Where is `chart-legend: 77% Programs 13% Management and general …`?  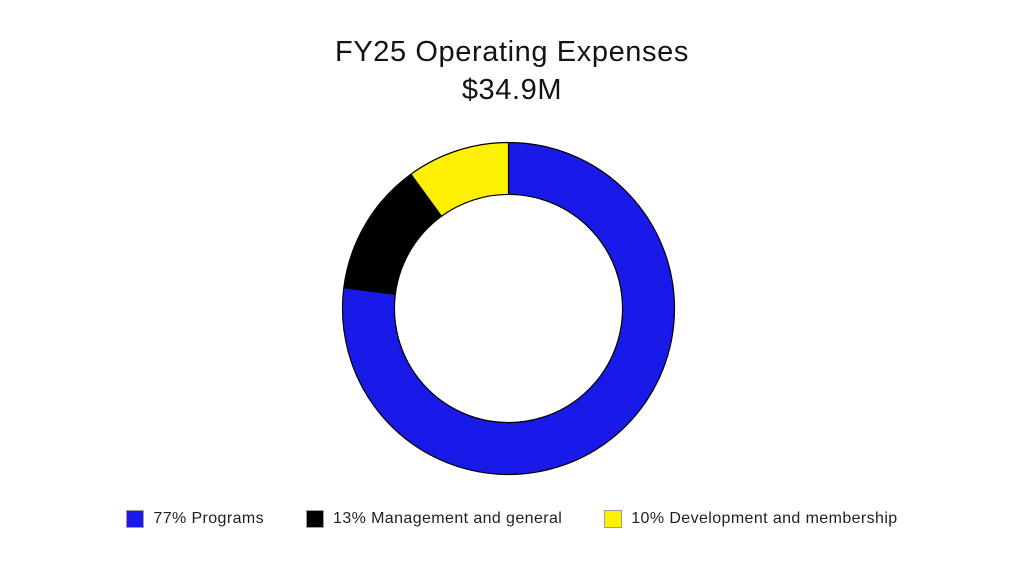
chart-legend: 77% Programs 13% Management and general … is located at coordinates (512, 519).